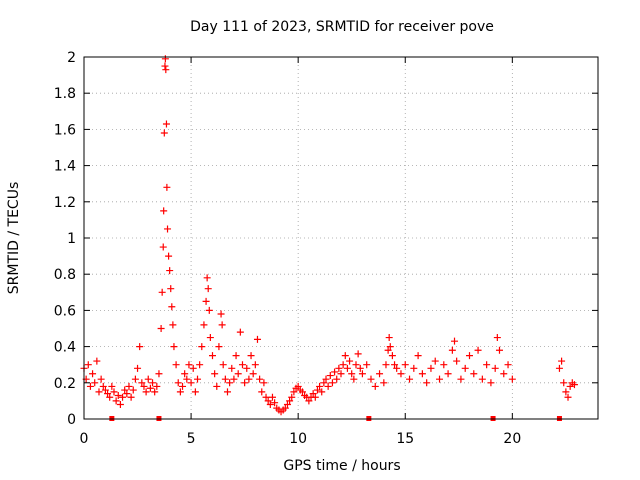 This screenshot has height=480, width=640. I want to click on y-tick-label: 0.8, so click(65, 275).